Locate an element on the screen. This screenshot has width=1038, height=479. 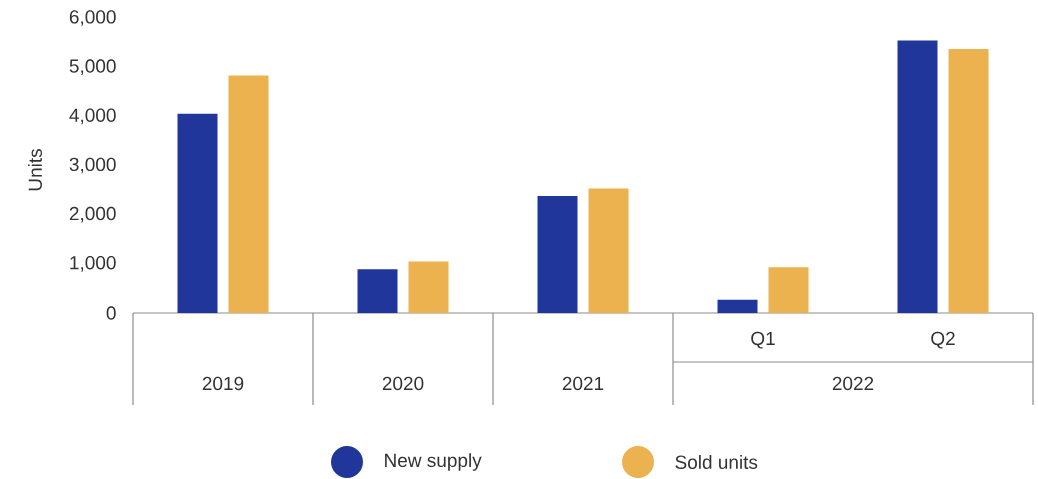
y-tick-label: 2,000 is located at coordinates (92, 214).